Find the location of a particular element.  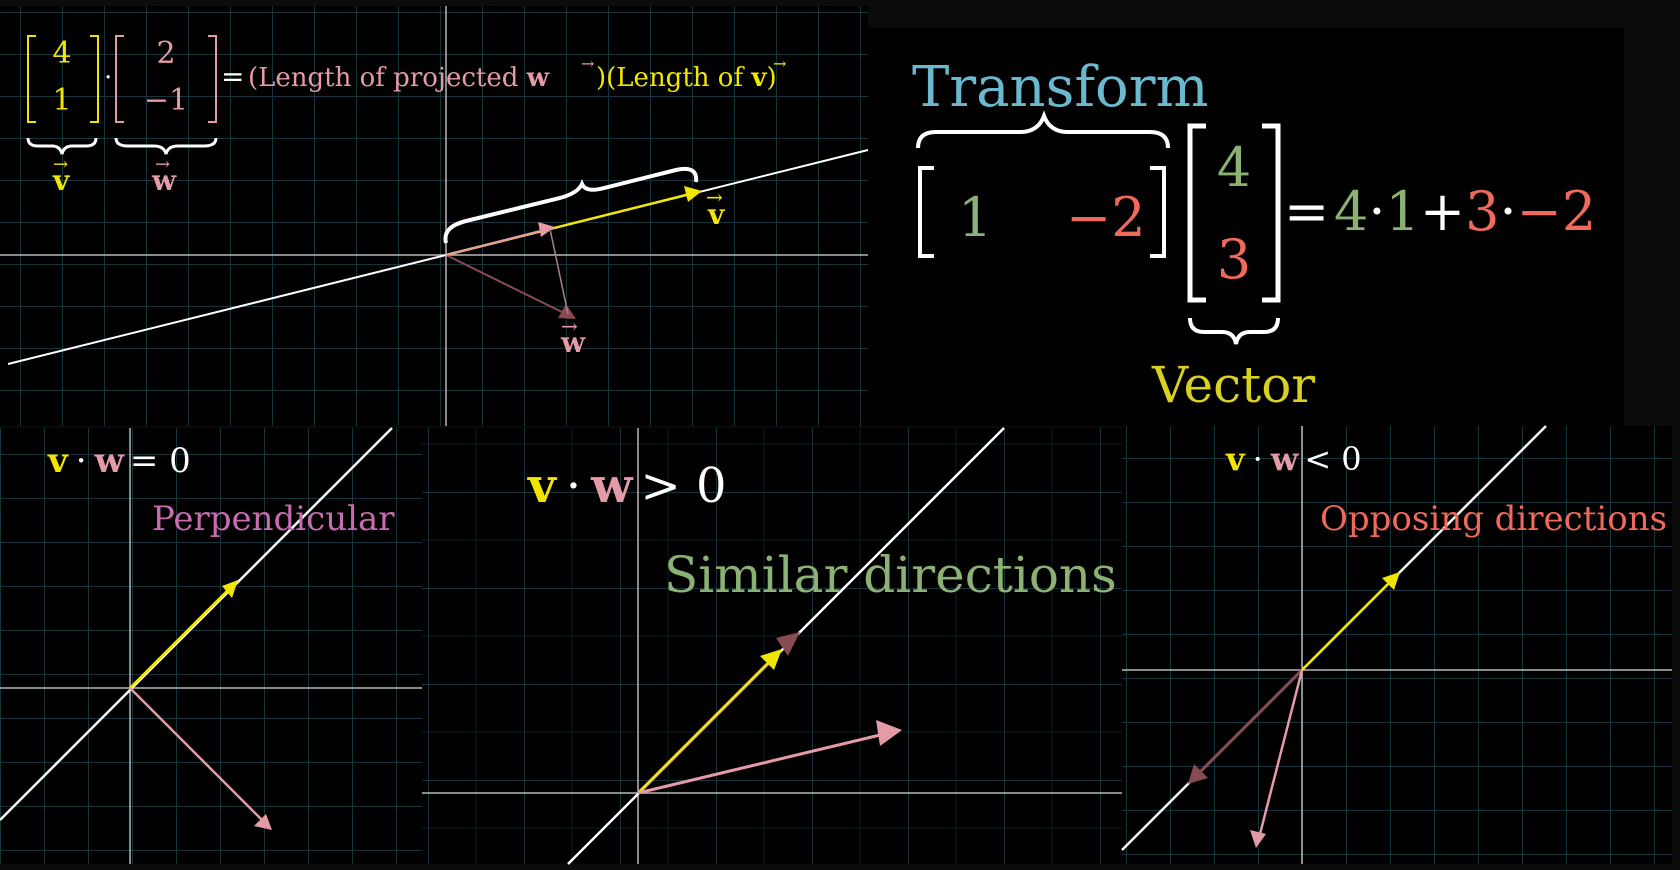

caption: Perpendicular is located at coordinates (273, 519).